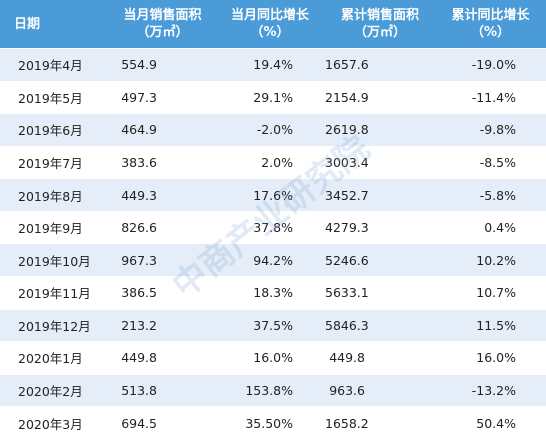 The image size is (546, 439). Describe the element at coordinates (347, 423) in the screenshot. I see `table-cell: 1658.2` at that location.